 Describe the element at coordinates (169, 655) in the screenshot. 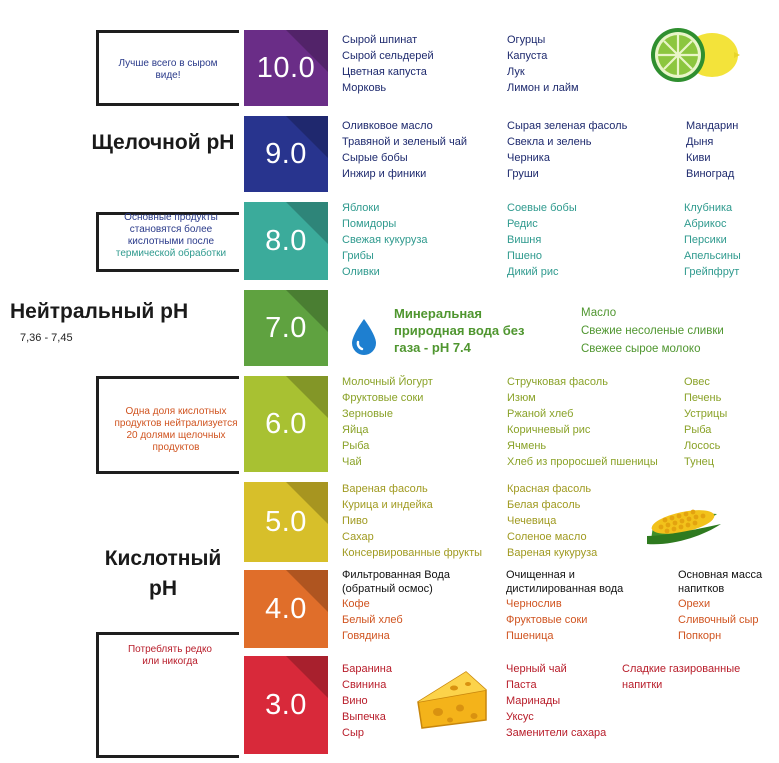

I see `note-rarely: Потреблять редко или никогда` at that location.